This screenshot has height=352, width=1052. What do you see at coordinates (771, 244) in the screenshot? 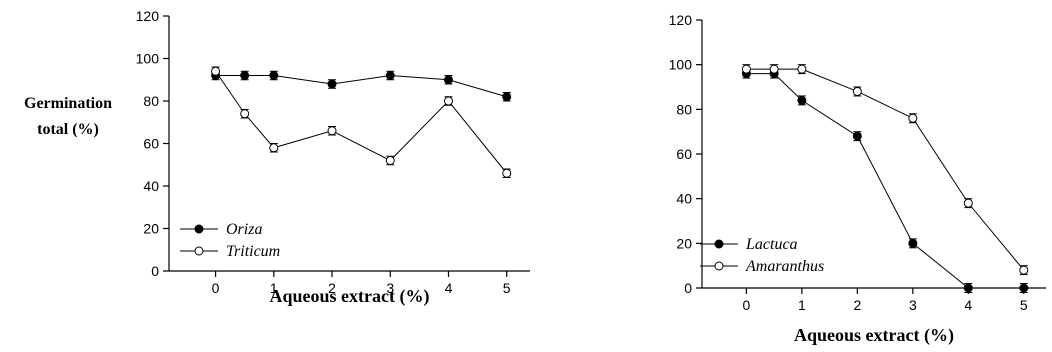
I see `legend-label: Lactuca` at bounding box center [771, 244].